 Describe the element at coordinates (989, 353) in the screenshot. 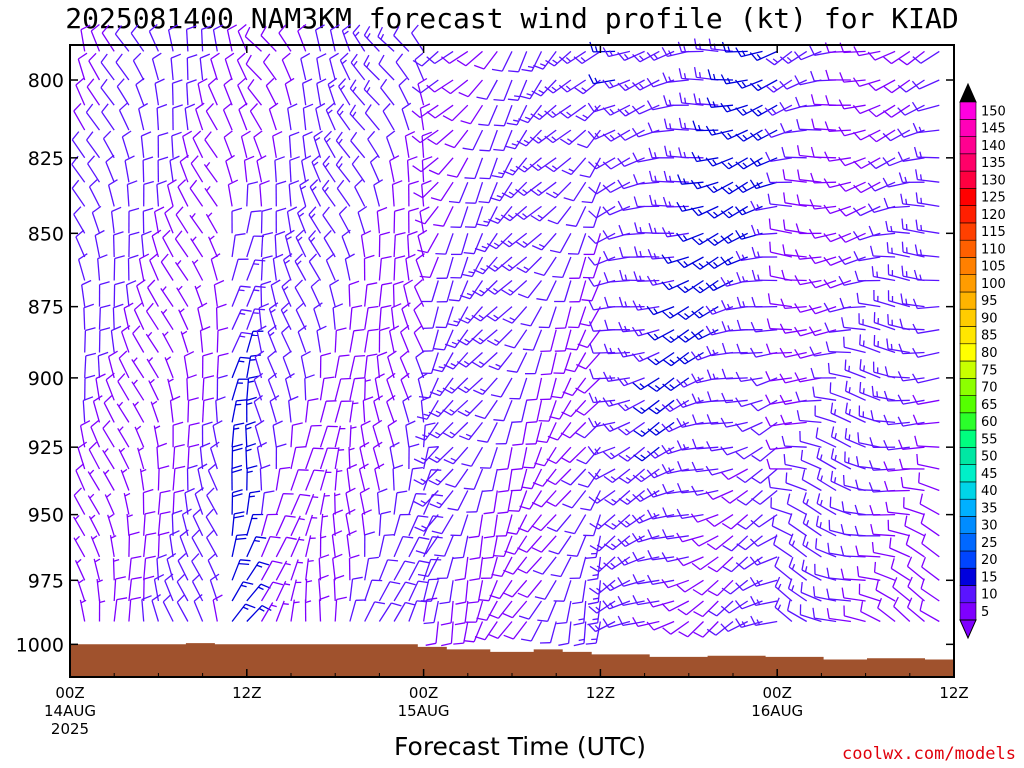

I see `colorbar-label: 80` at that location.